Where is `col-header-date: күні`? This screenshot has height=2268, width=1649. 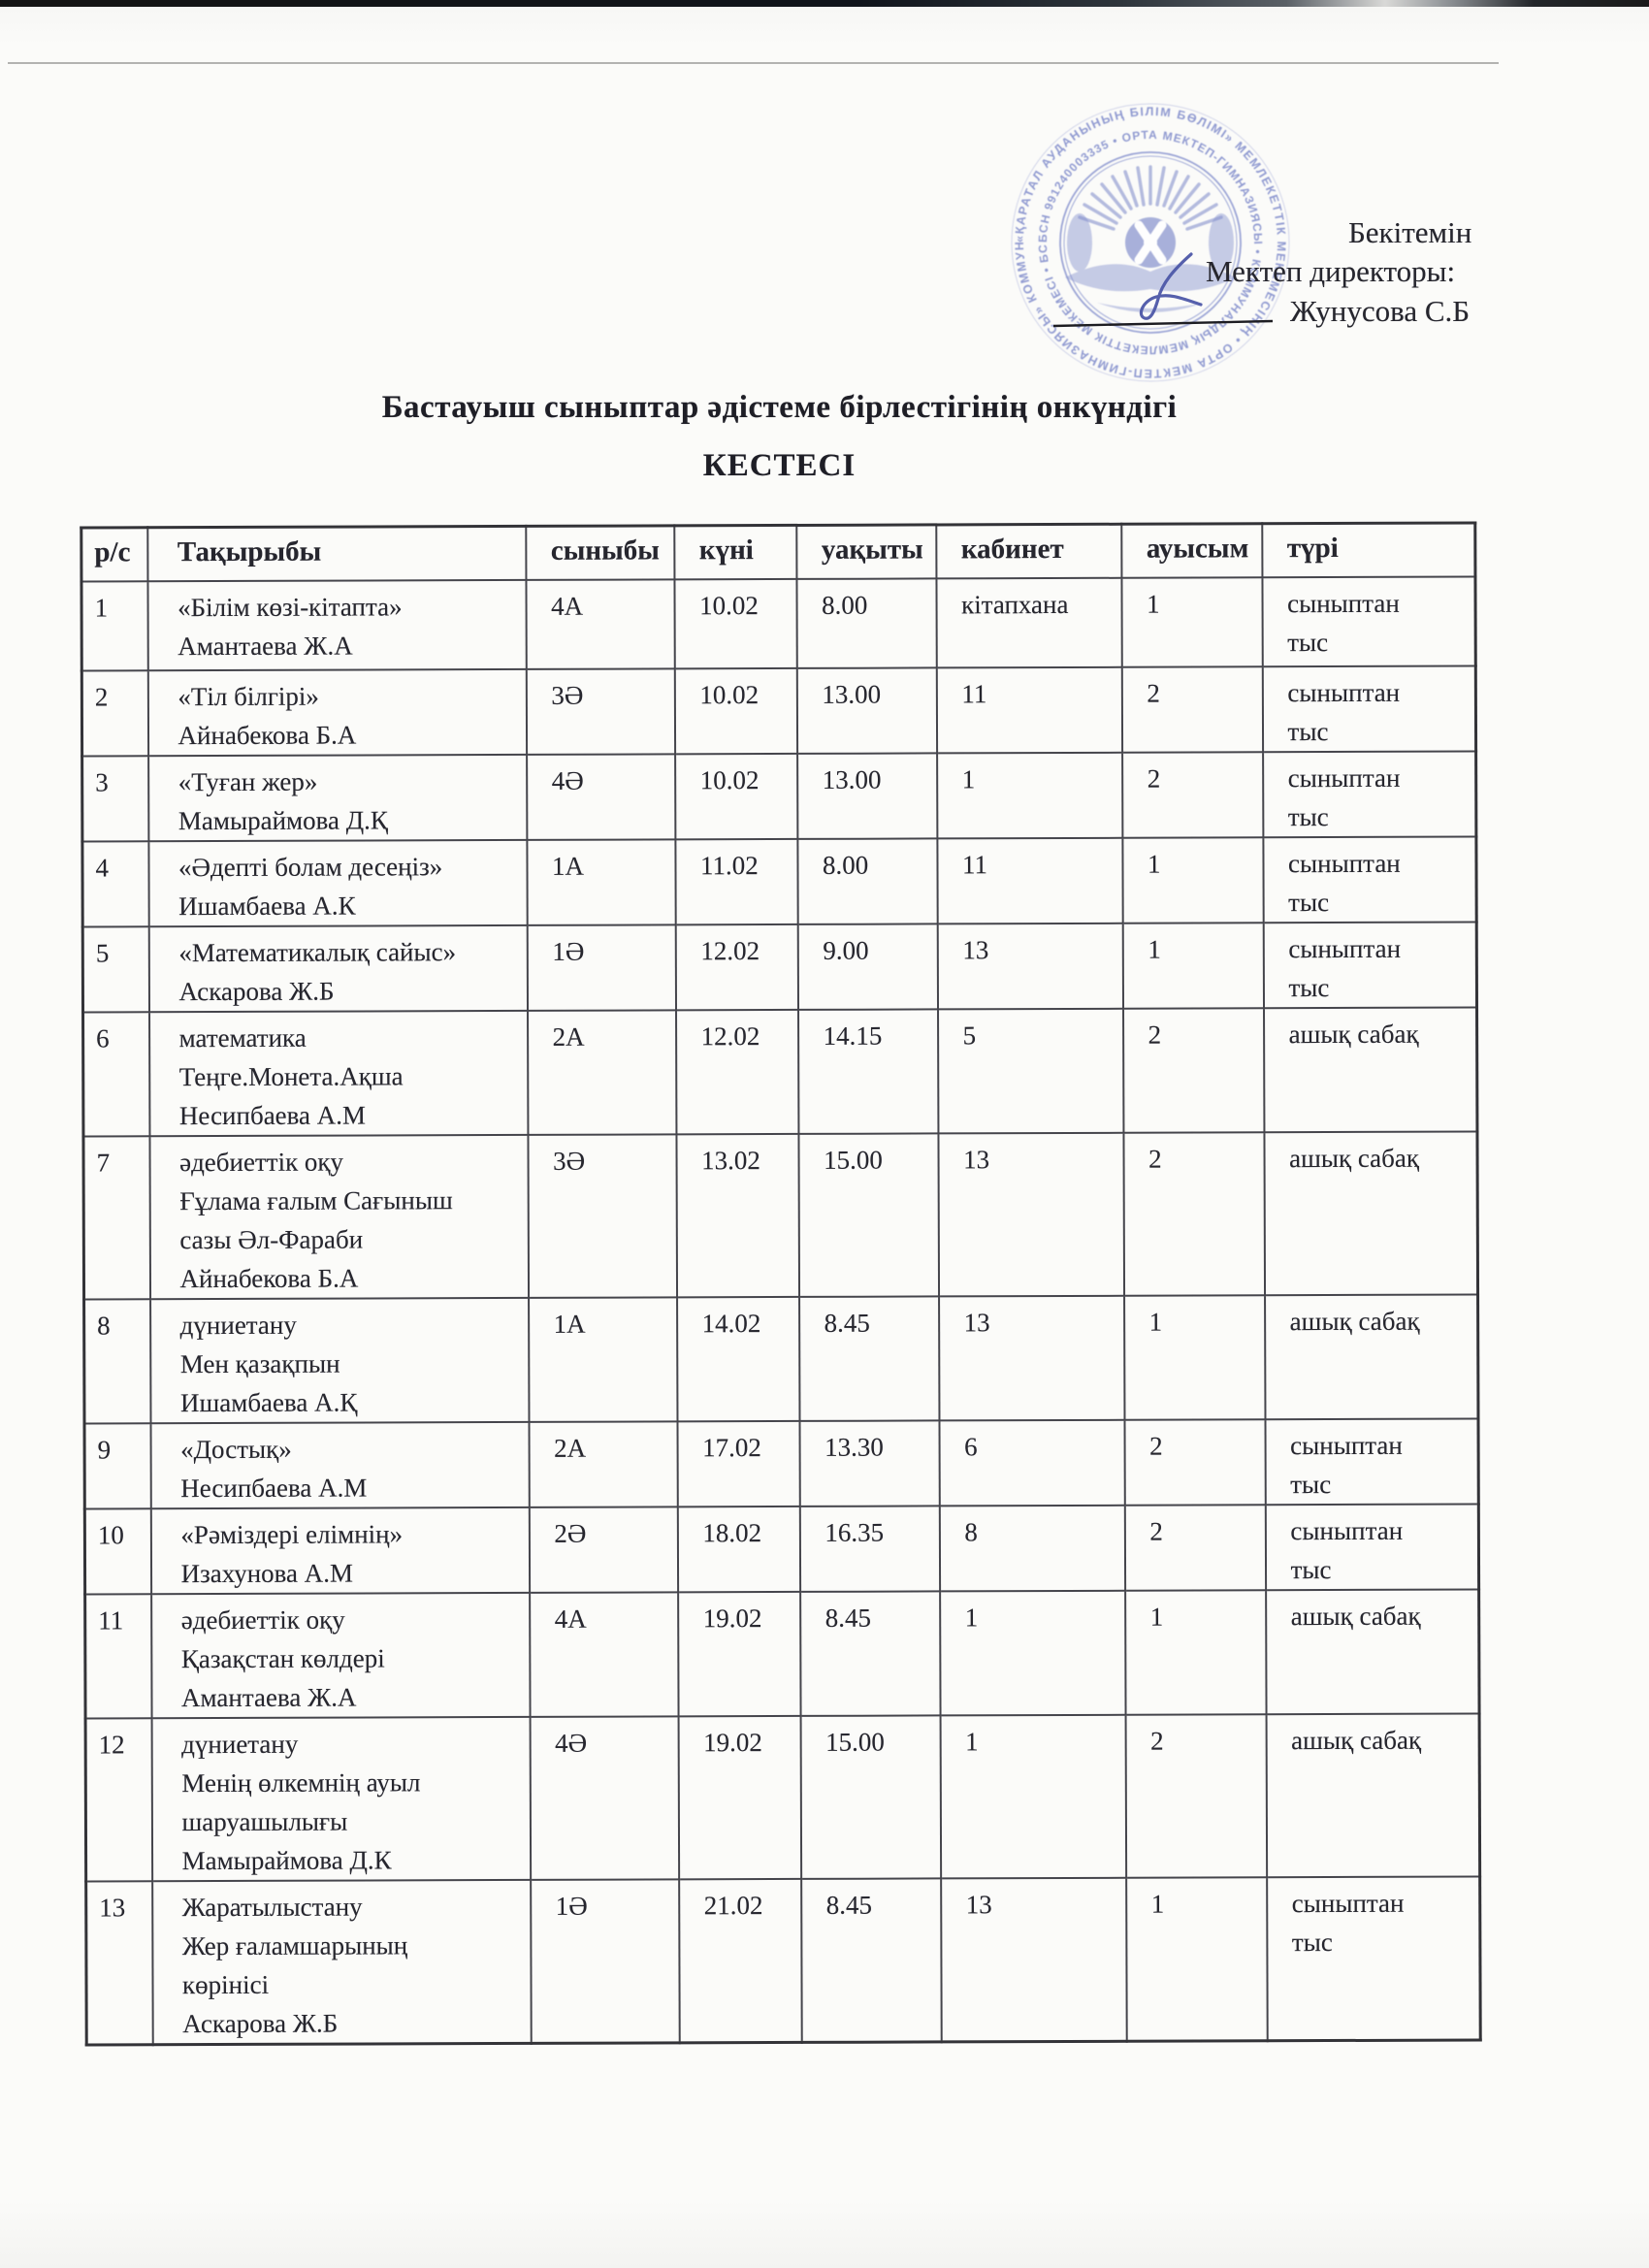 col-header-date: күні is located at coordinates (734, 552).